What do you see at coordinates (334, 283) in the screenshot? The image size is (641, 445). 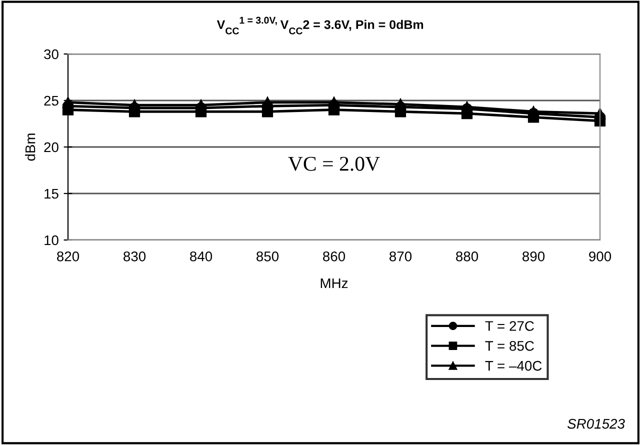 I see `x-axis-title: MHz` at bounding box center [334, 283].